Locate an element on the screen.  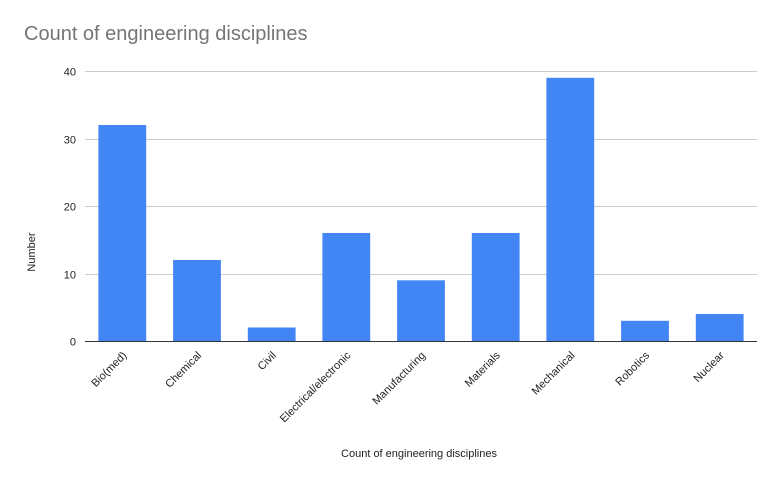
x-tick-label: Materials is located at coordinates (483, 369).